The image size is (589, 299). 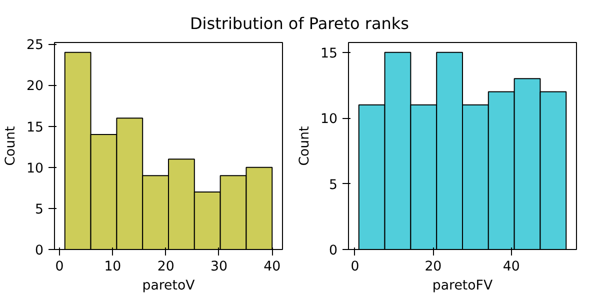 What do you see at coordinates (462, 286) in the screenshot?
I see `x-axis-title: paretoFV` at bounding box center [462, 286].